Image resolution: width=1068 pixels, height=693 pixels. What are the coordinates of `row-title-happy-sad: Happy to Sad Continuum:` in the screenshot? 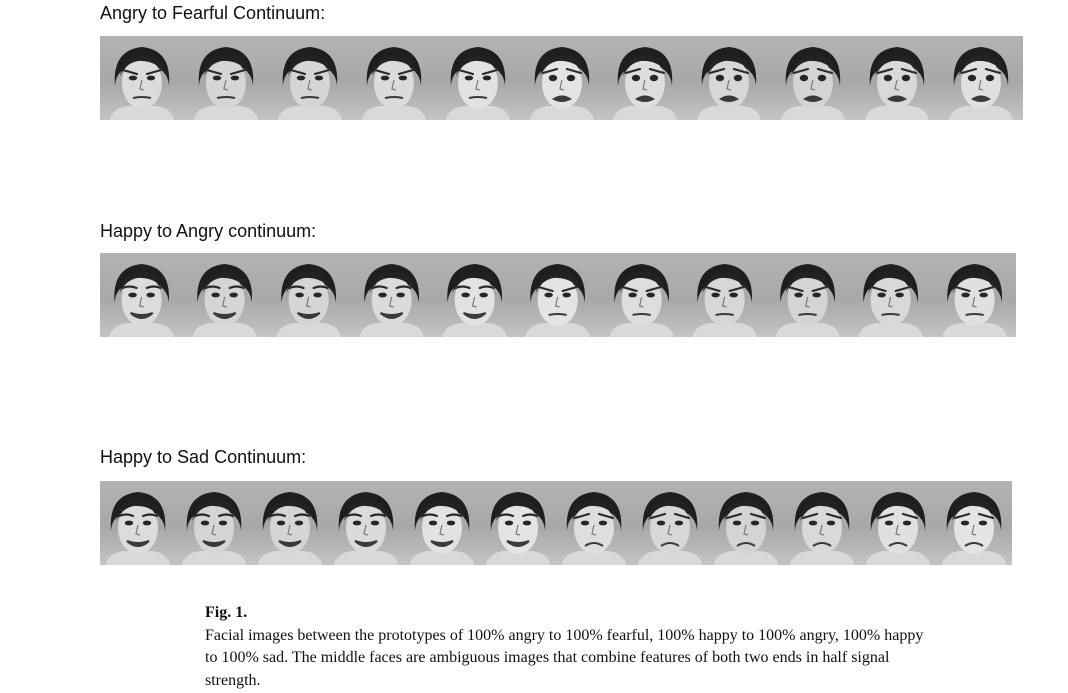 It's located at (203, 457).